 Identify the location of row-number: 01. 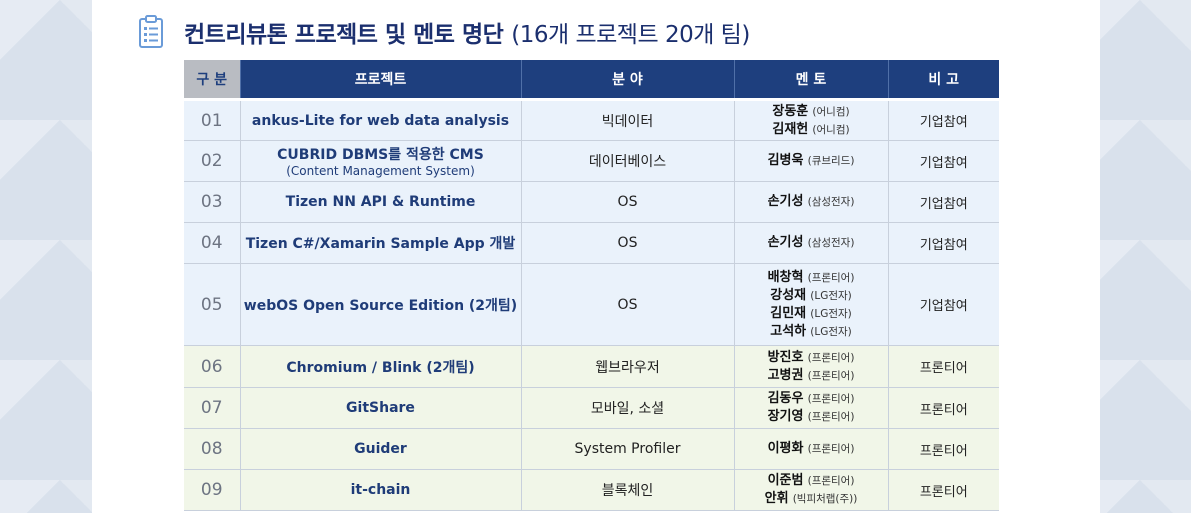
(212, 119).